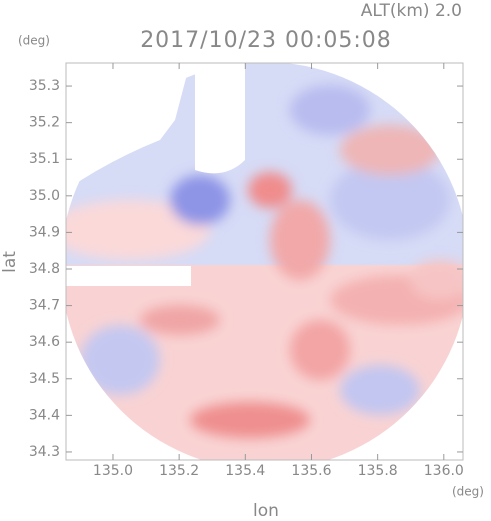 The image size is (491, 521). I want to click on x-tick-label: 135.8, so click(378, 471).